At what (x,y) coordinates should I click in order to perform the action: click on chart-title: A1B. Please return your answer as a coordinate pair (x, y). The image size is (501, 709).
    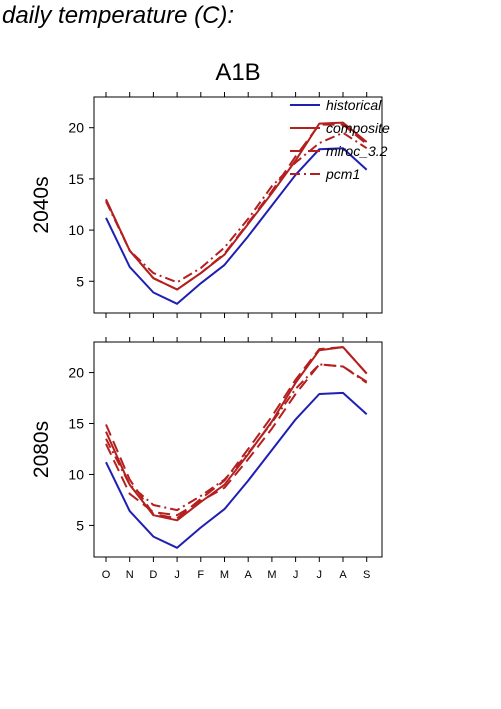
    Looking at the image, I should click on (237, 72).